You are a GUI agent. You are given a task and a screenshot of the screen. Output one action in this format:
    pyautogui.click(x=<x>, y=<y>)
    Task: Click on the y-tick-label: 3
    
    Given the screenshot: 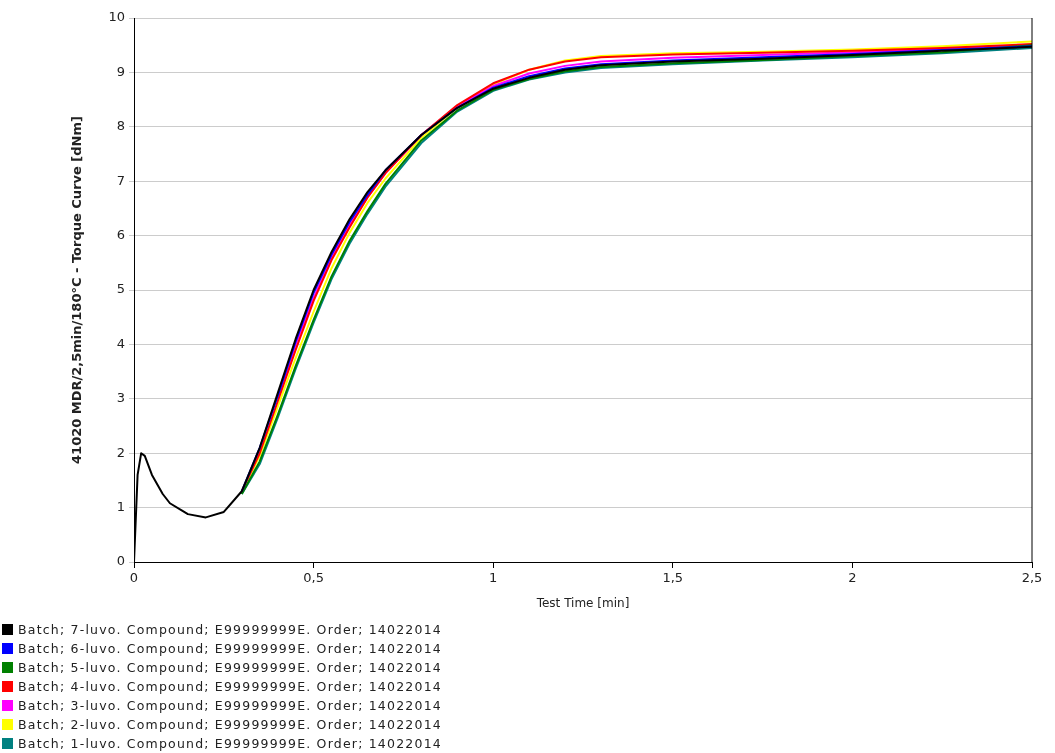 What is the action you would take?
    pyautogui.click(x=120, y=398)
    